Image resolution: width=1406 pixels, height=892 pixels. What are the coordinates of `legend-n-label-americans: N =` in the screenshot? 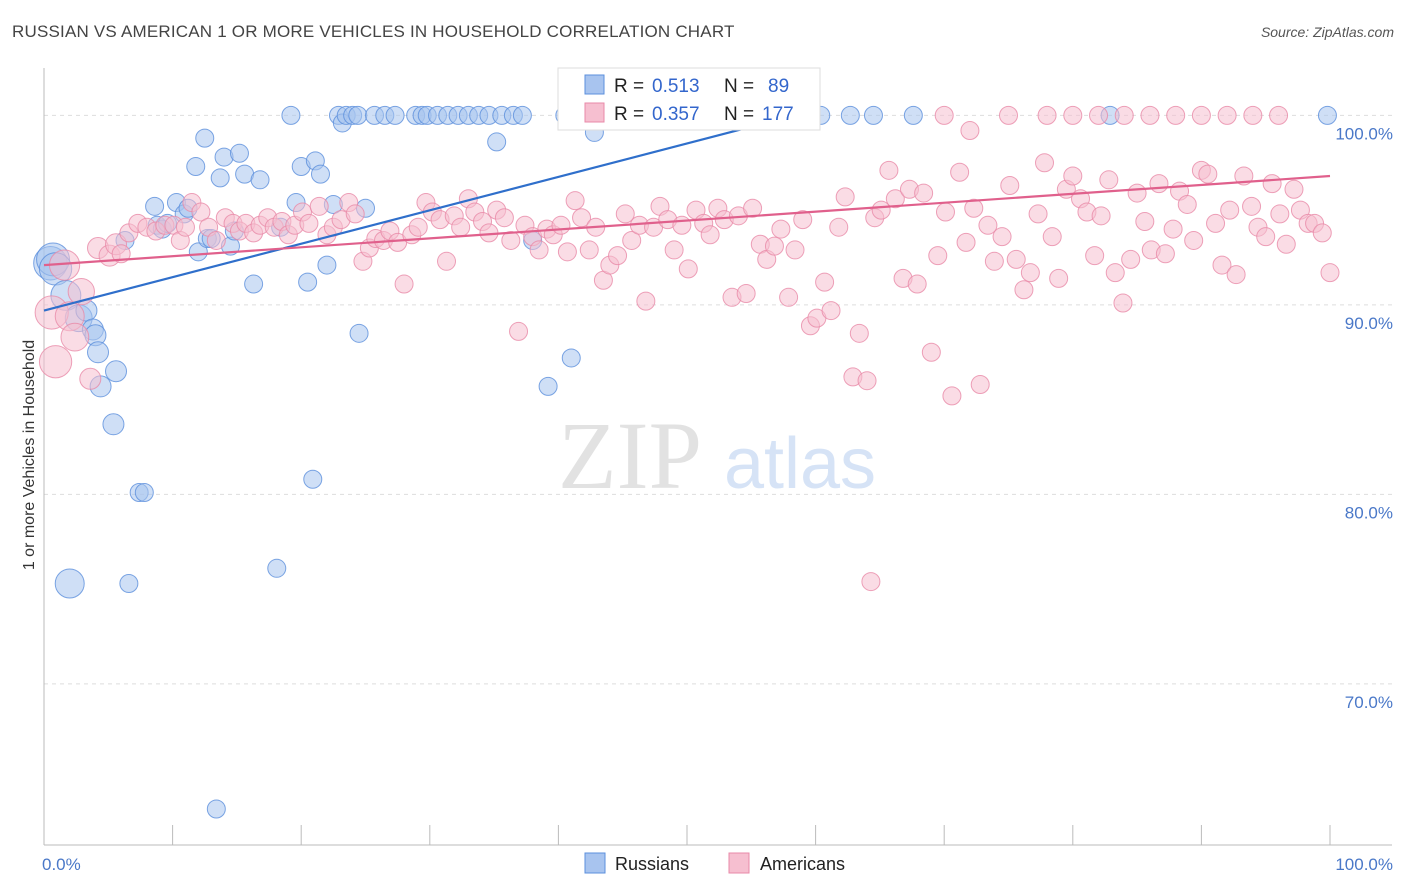 It's located at (739, 114).